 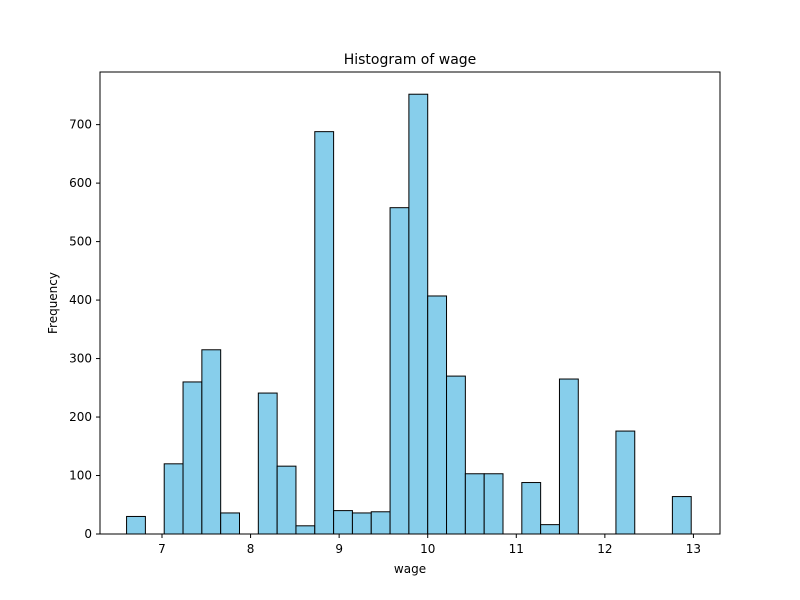 What do you see at coordinates (339, 549) in the screenshot?
I see `x-tick-label: 9` at bounding box center [339, 549].